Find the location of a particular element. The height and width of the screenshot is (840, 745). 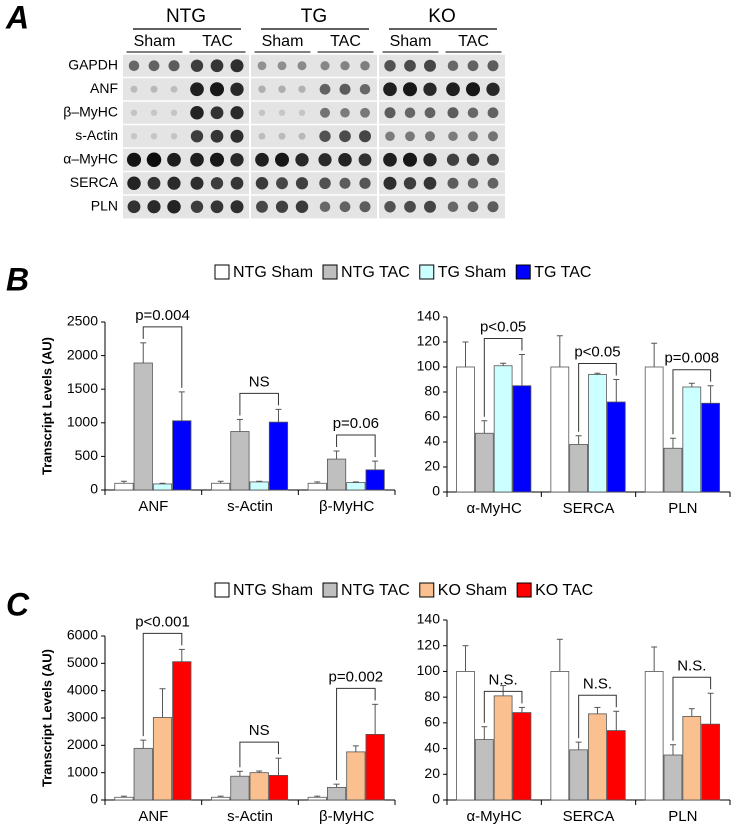

y-tick-label: 20 is located at coordinates (432, 466).